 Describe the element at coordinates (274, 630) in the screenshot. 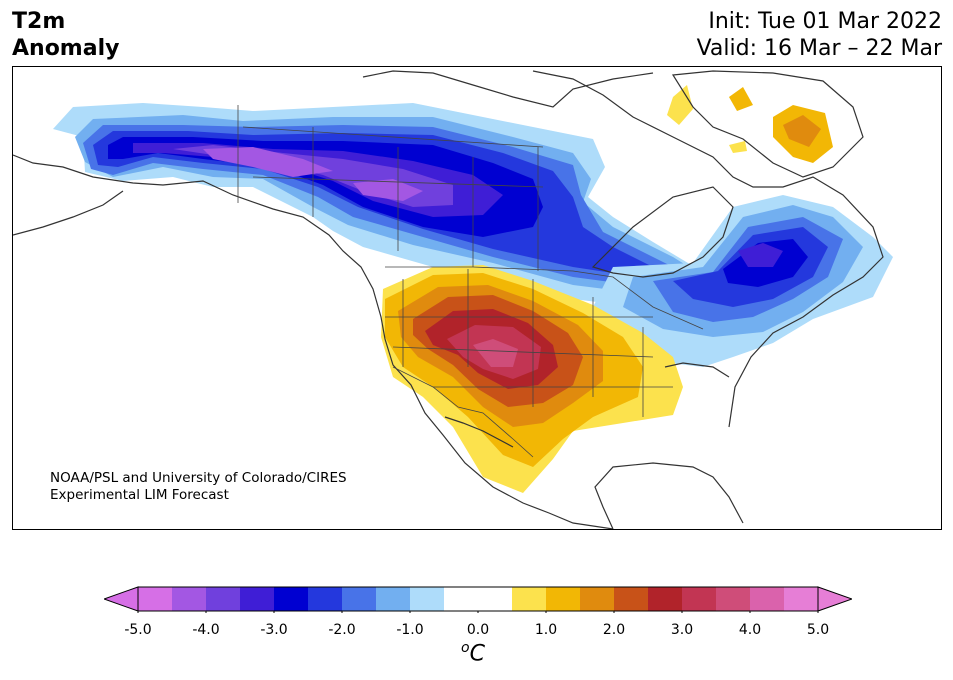

I see `colorbar-tick-label: -3.0` at that location.